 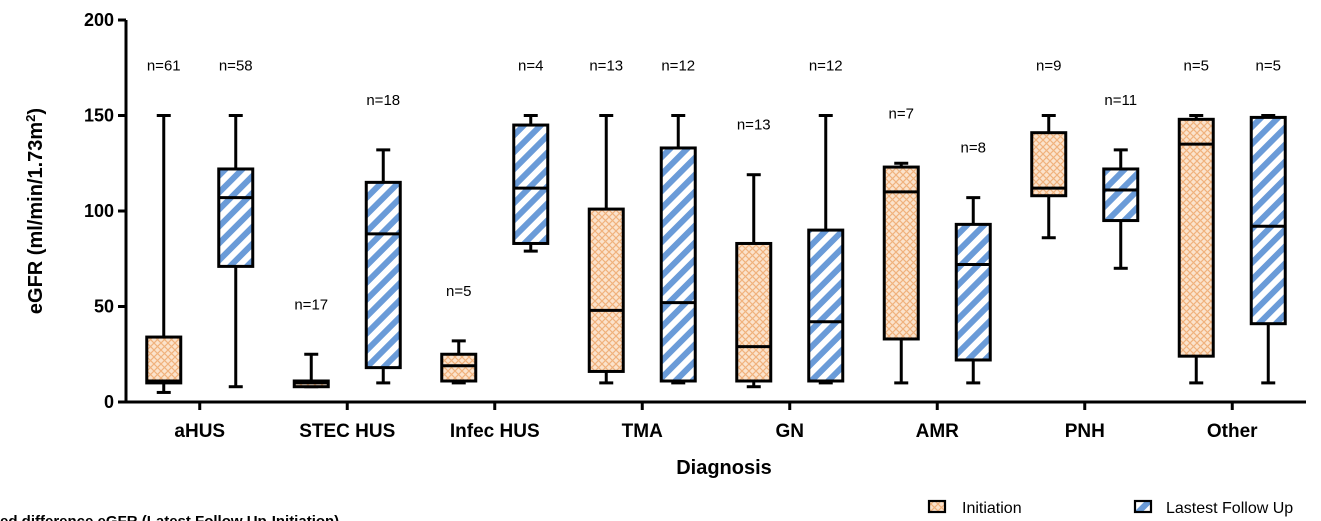 I want to click on box-initiation: n=61, so click(x=164, y=226).